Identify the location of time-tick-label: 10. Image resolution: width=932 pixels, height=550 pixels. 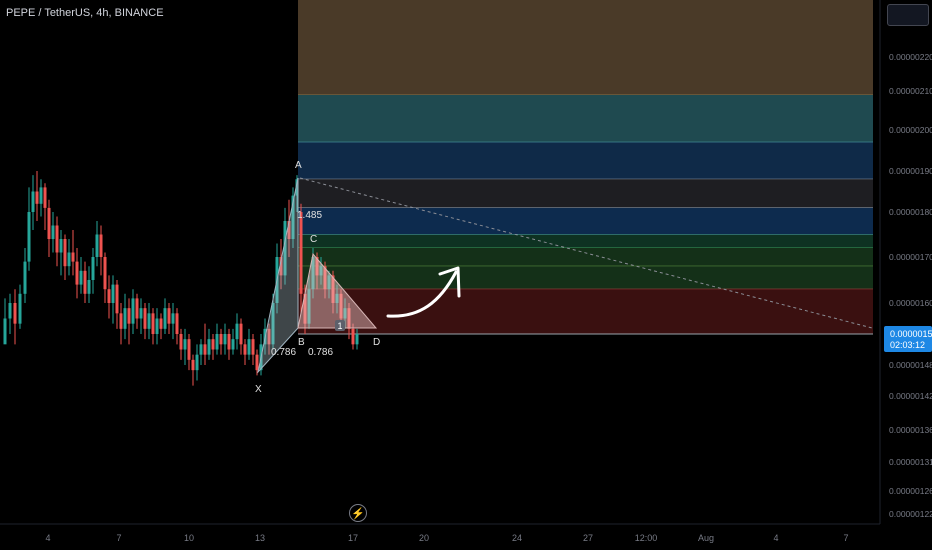
(189, 538).